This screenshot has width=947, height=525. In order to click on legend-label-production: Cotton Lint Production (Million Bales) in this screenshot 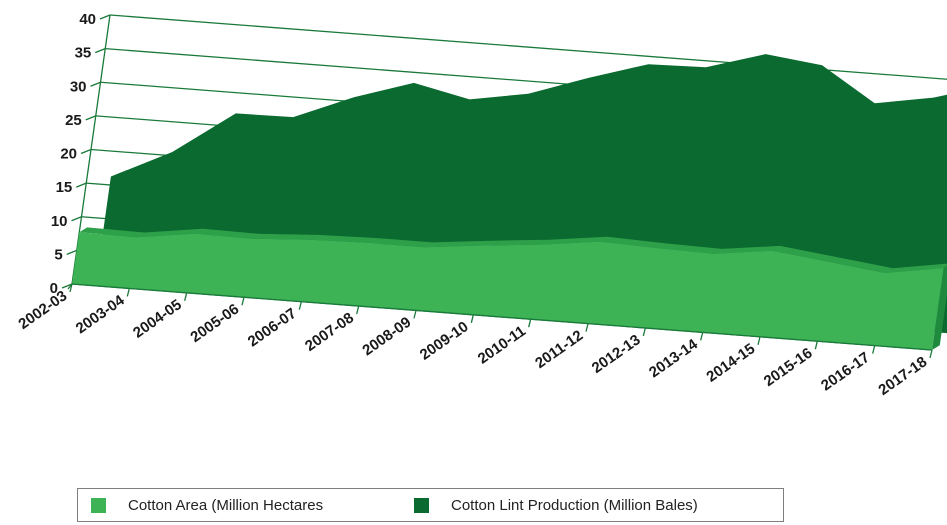, I will do `click(574, 505)`.